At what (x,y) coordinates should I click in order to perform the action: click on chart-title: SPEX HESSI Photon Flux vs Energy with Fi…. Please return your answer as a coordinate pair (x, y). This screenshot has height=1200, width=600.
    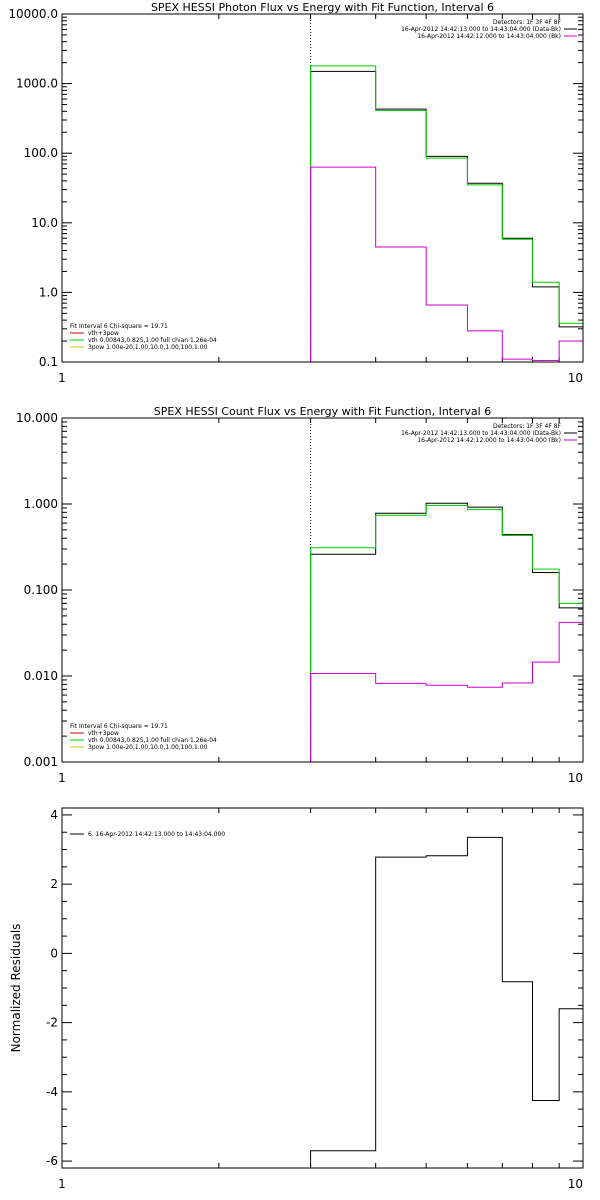
    Looking at the image, I should click on (322, 7).